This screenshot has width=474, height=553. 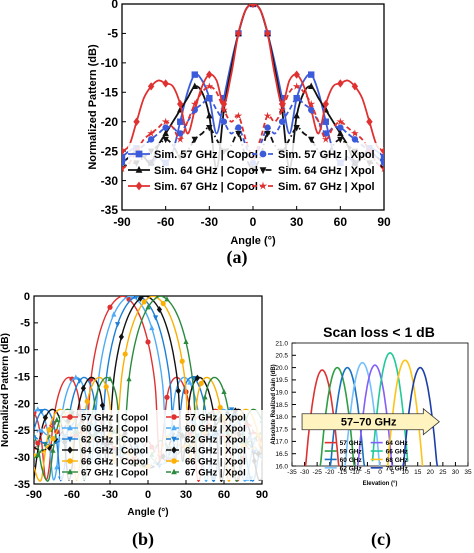 What do you see at coordinates (110, 495) in the screenshot?
I see `x-tick-label: -30` at bounding box center [110, 495].